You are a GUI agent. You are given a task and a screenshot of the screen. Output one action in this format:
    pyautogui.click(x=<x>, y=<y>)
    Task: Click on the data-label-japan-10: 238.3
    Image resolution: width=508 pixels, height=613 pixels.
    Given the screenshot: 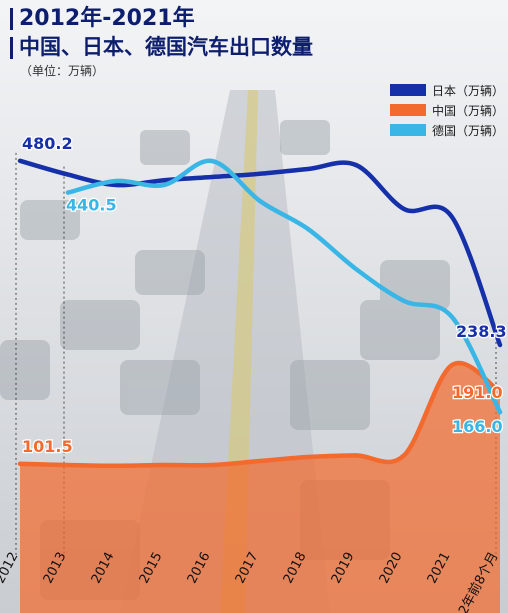 What is the action you would take?
    pyautogui.click(x=481, y=331)
    